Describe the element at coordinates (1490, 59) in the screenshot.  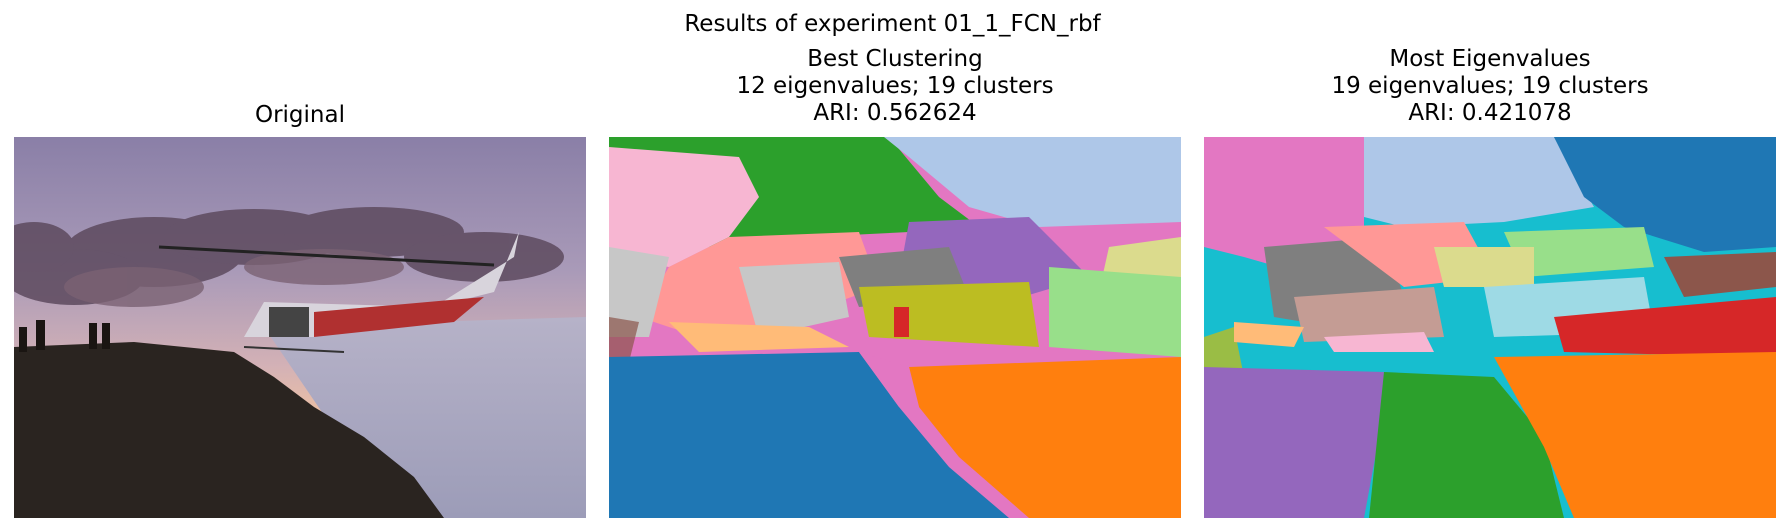
I see `panel-title-line: Most Eigenvalues` at that location.